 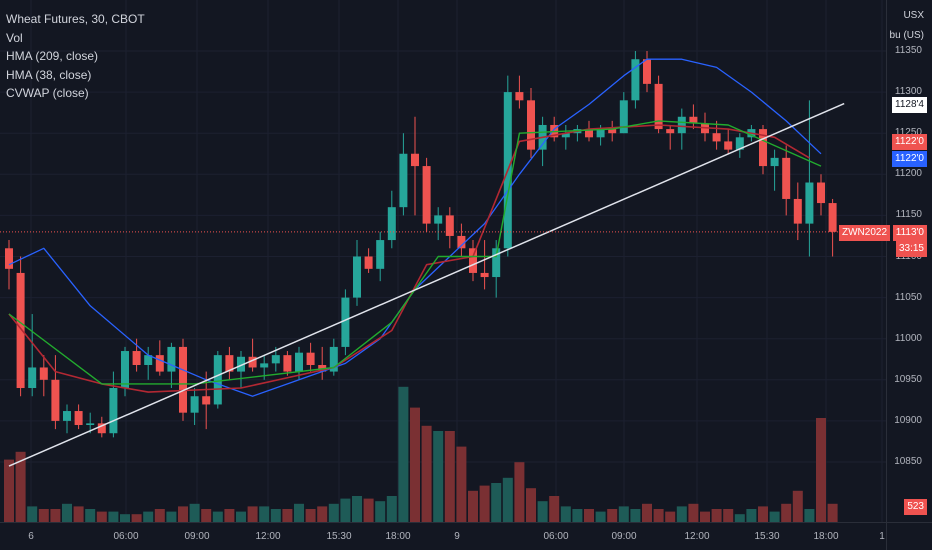 I want to click on time-tick-label: 15:30, so click(x=767, y=536).